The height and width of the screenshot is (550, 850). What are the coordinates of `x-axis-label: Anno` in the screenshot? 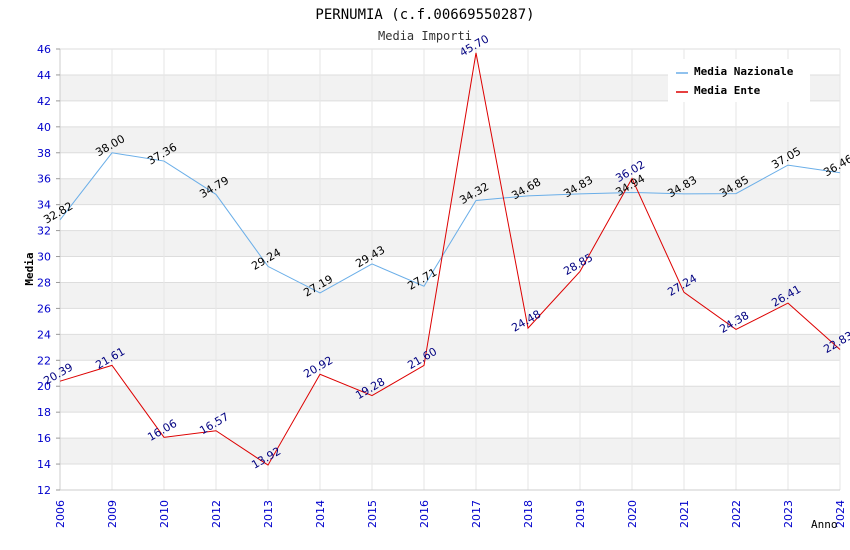 It's located at (824, 524).